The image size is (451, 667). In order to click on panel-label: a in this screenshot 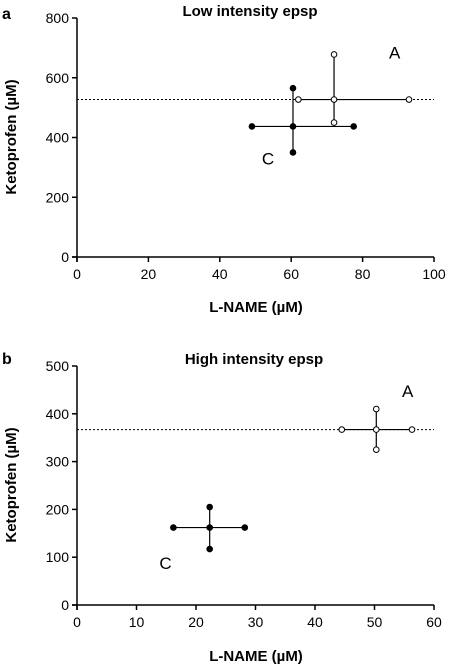, I will do `click(6, 14)`.